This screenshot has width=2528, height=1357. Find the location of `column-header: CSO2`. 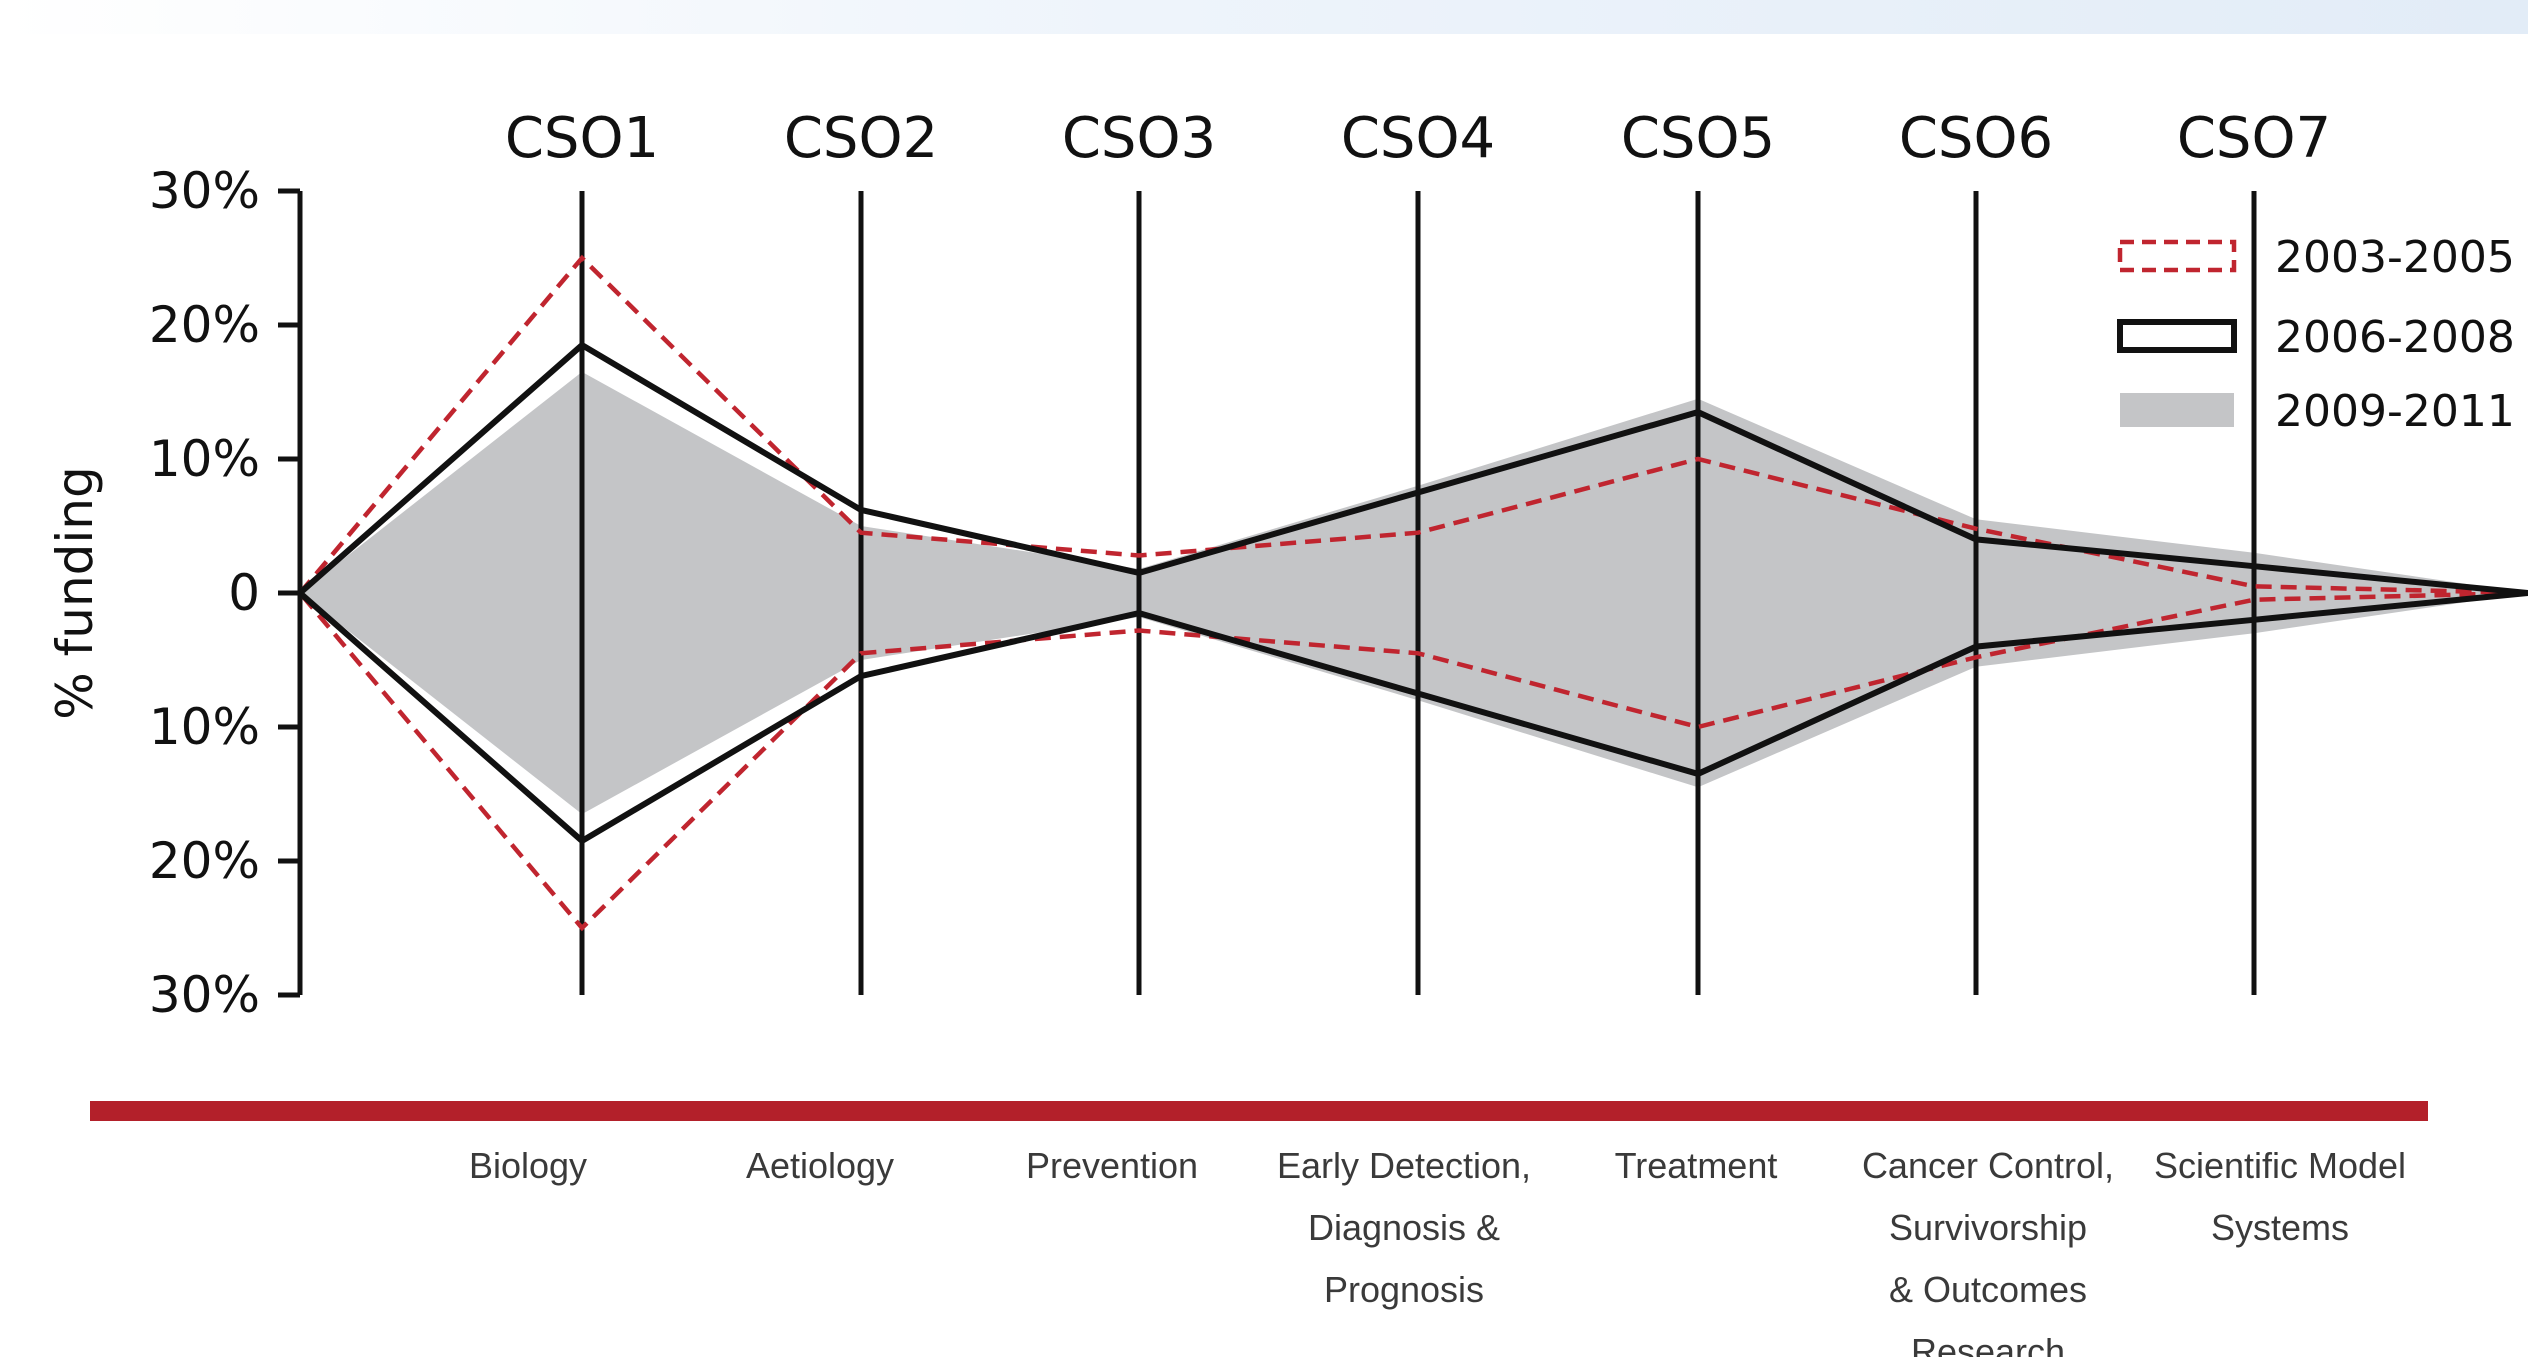

column-header: CSO2 is located at coordinates (861, 138).